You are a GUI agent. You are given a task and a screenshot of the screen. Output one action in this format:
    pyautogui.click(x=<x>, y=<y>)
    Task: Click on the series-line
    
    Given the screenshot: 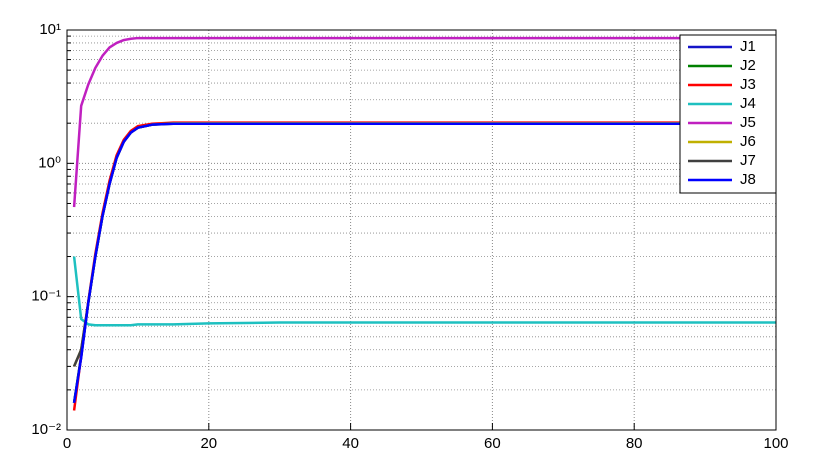 What is the action you would take?
    pyautogui.click(x=424, y=291)
    